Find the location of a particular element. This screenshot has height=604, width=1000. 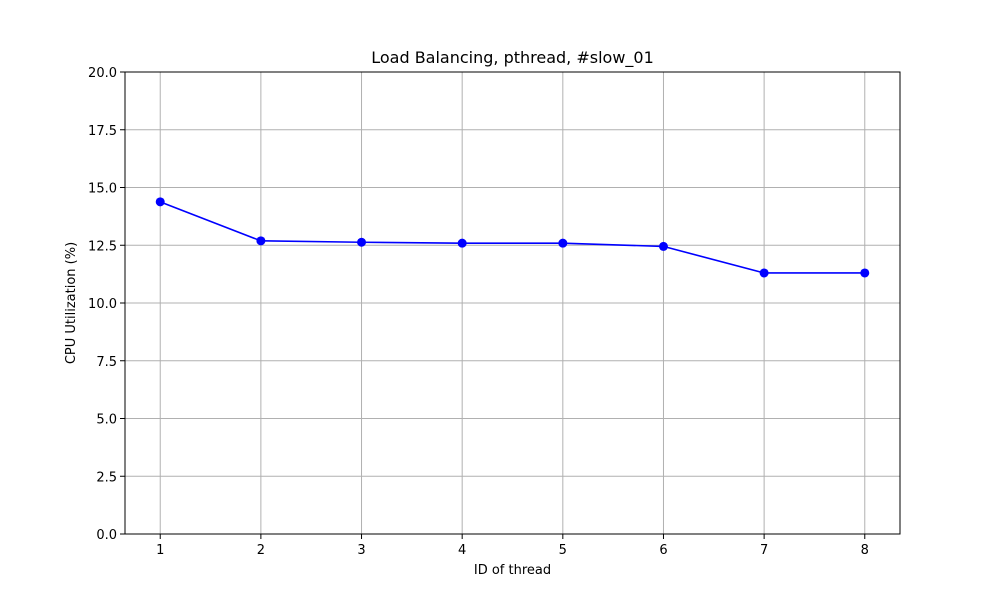

y-tick-label: 7.5 is located at coordinates (106, 362).